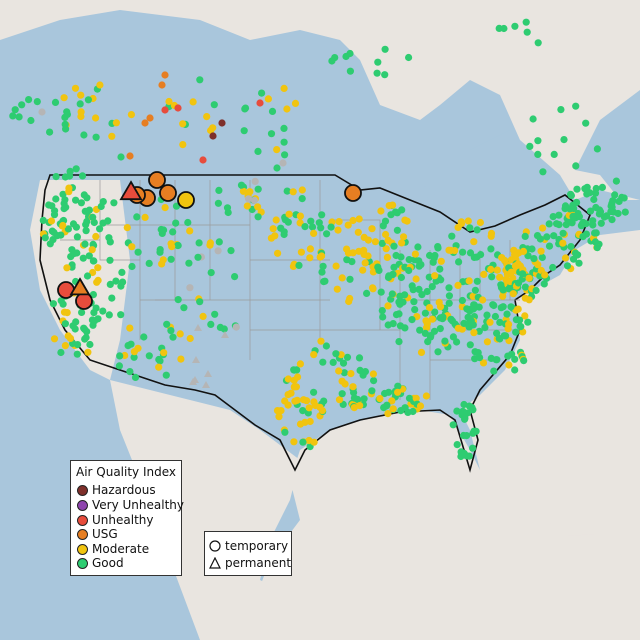  Describe the element at coordinates (561, 537) in the screenshot. I see `caribbean-islands` at that location.